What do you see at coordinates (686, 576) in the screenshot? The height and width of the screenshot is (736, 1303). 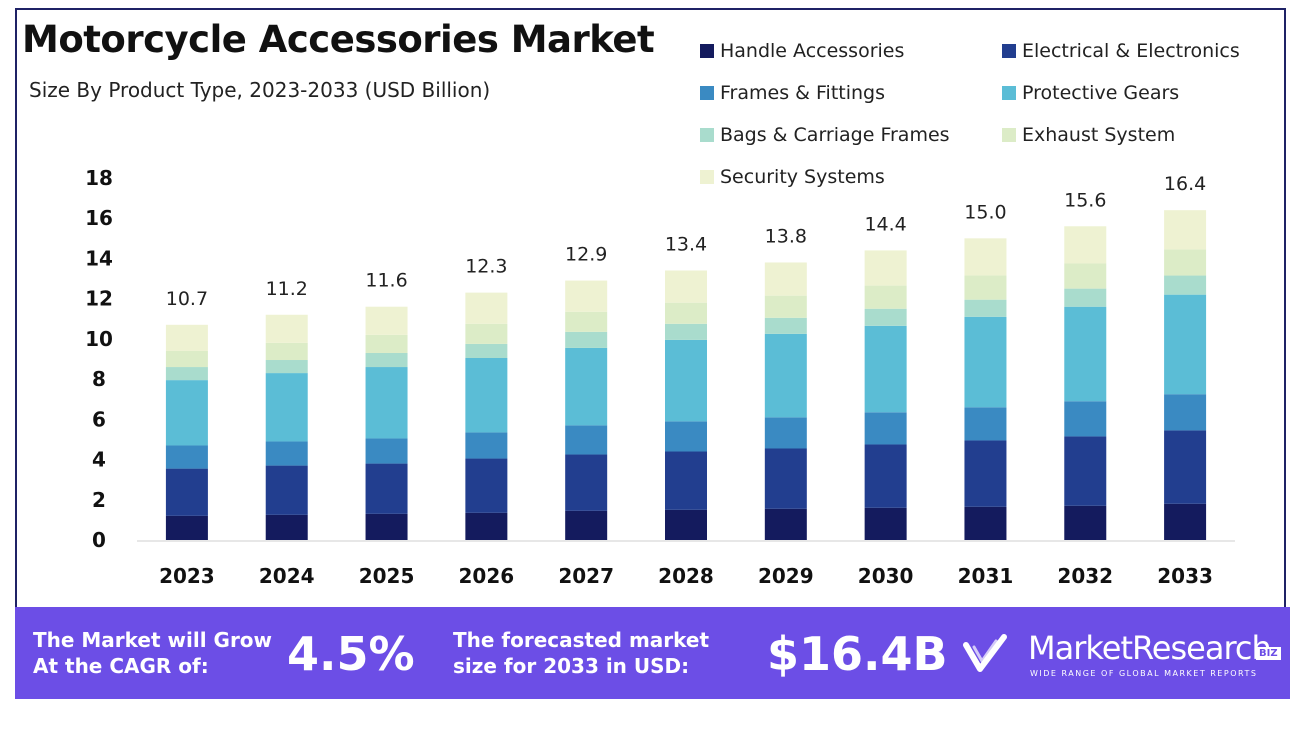 I see `x-tick-label: 2028` at bounding box center [686, 576].